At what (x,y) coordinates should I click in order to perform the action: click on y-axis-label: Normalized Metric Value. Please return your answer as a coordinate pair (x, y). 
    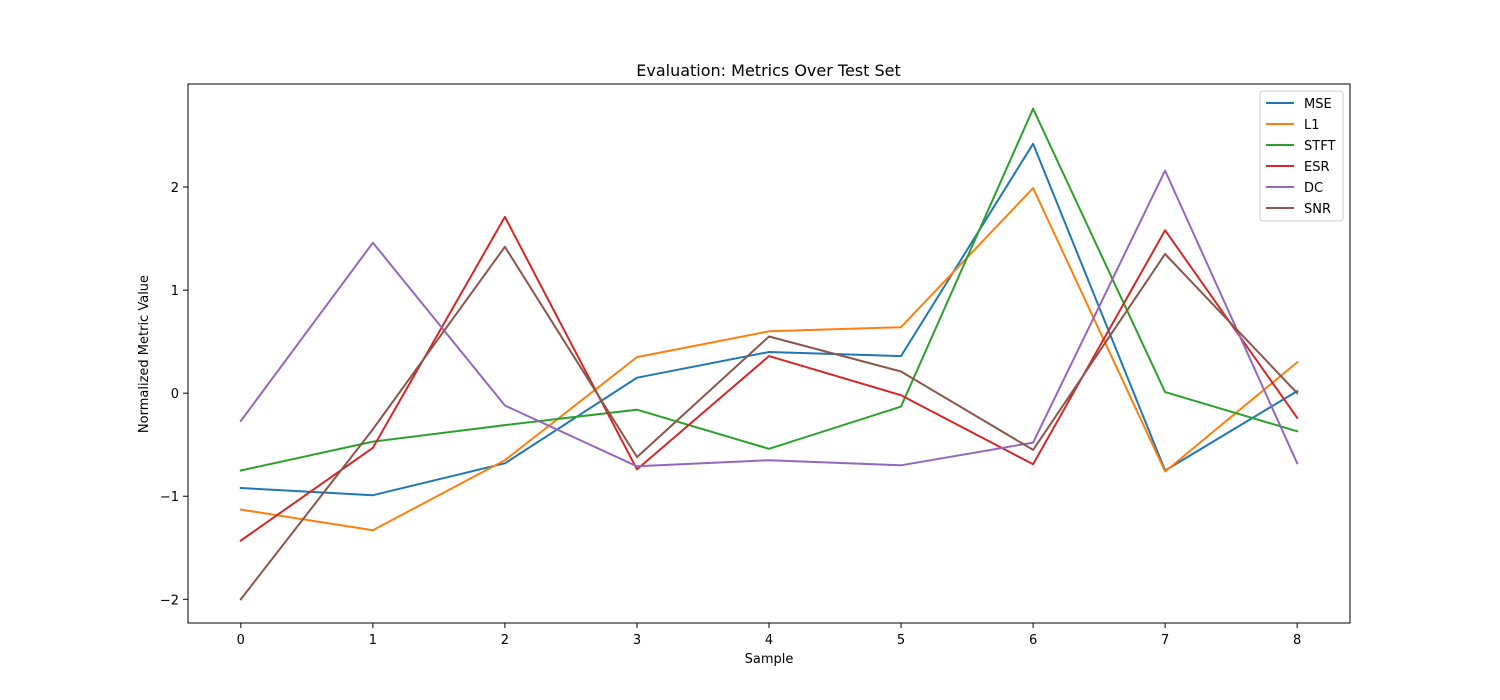
    Looking at the image, I should click on (144, 354).